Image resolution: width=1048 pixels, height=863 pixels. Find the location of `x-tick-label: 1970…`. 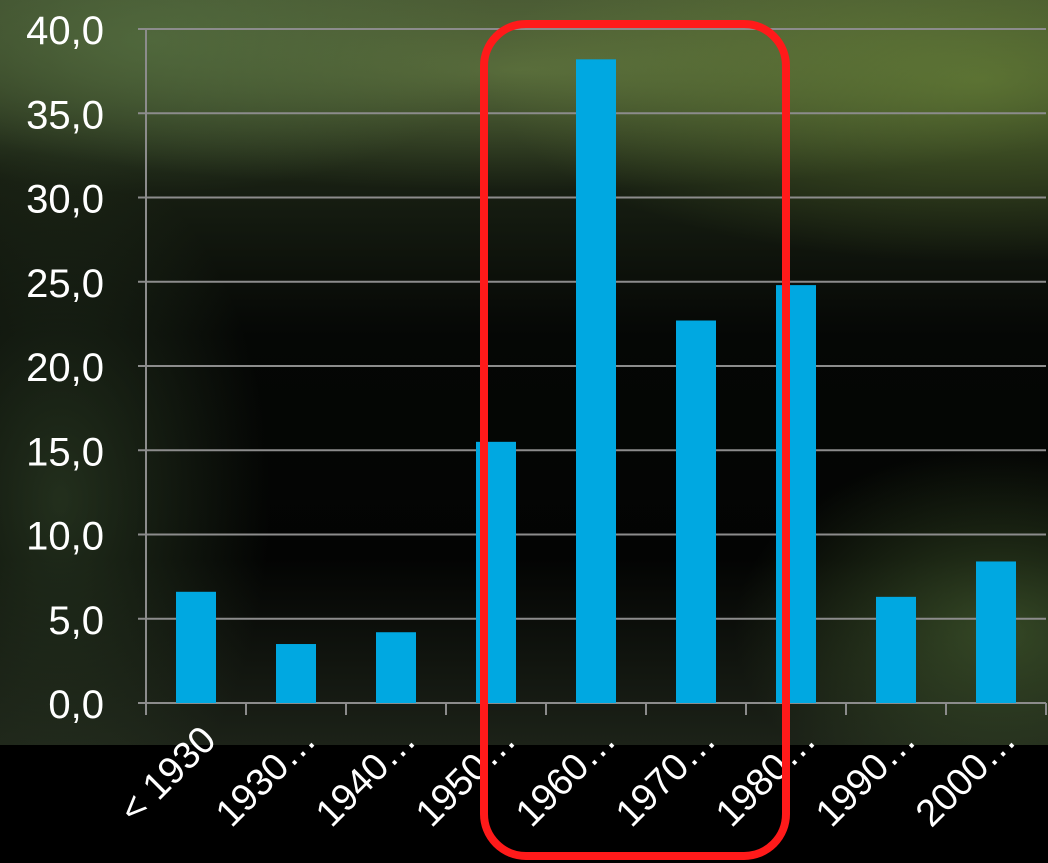

x-tick-label: 1970… is located at coordinates (666, 777).